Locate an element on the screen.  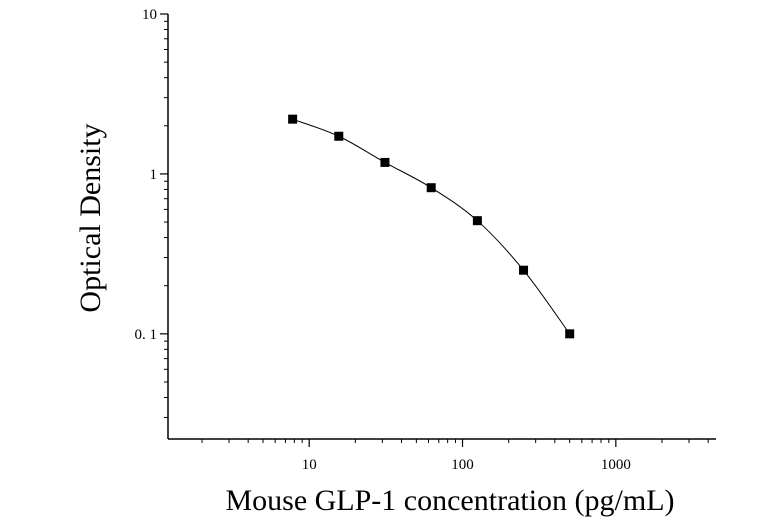
x-tick-label: 10 is located at coordinates (309, 465).